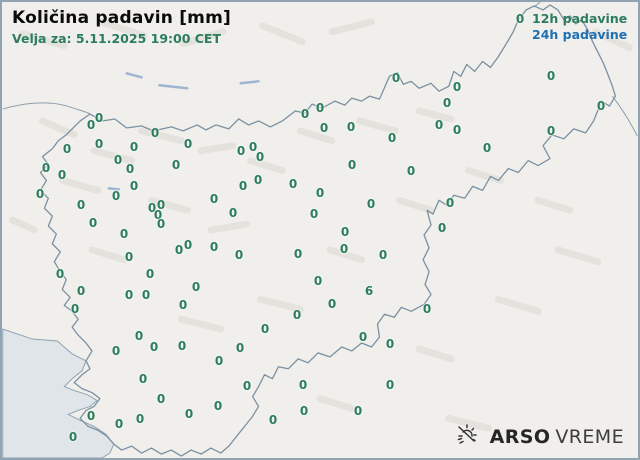  What do you see at coordinates (520, 437) in the screenshot?
I see `brand-arso: ARSO` at bounding box center [520, 437].